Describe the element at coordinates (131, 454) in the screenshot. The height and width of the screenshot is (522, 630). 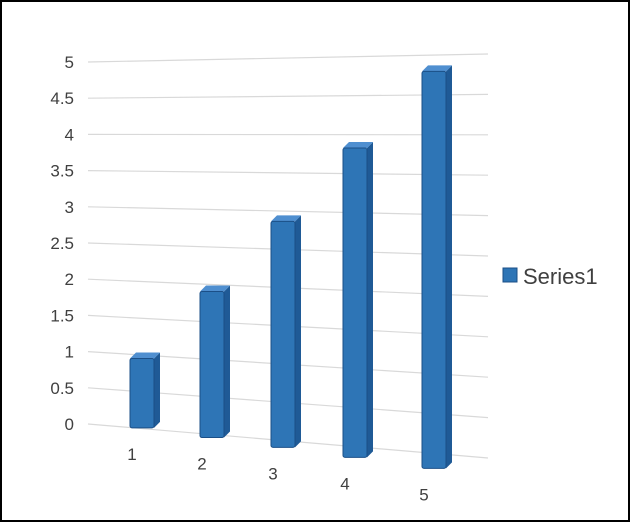
I see `x-tick-label: 1` at that location.